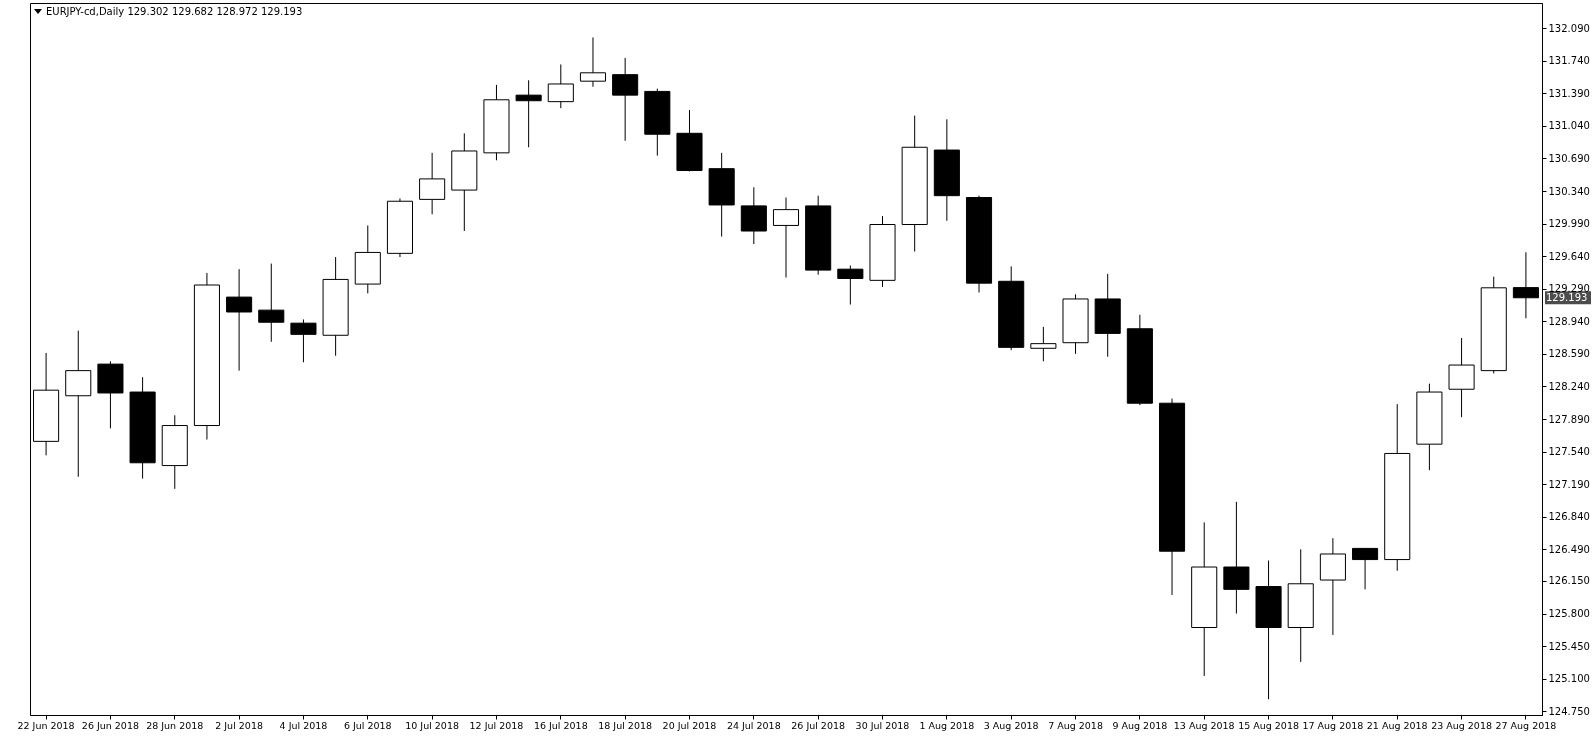 The height and width of the screenshot is (744, 1596). I want to click on x-tick-label: 4 Jul 2018, so click(303, 725).